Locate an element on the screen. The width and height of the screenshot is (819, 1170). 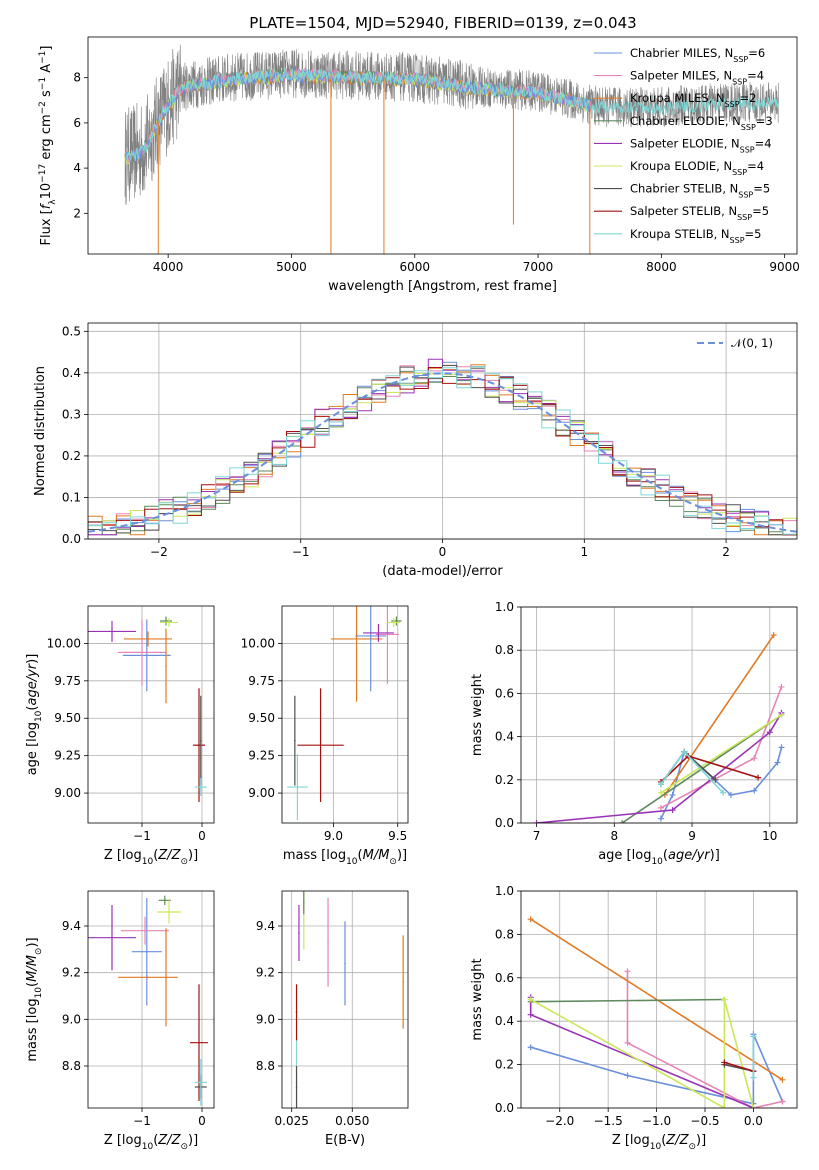
y-tick-label: 10.00 is located at coordinates (64, 643).